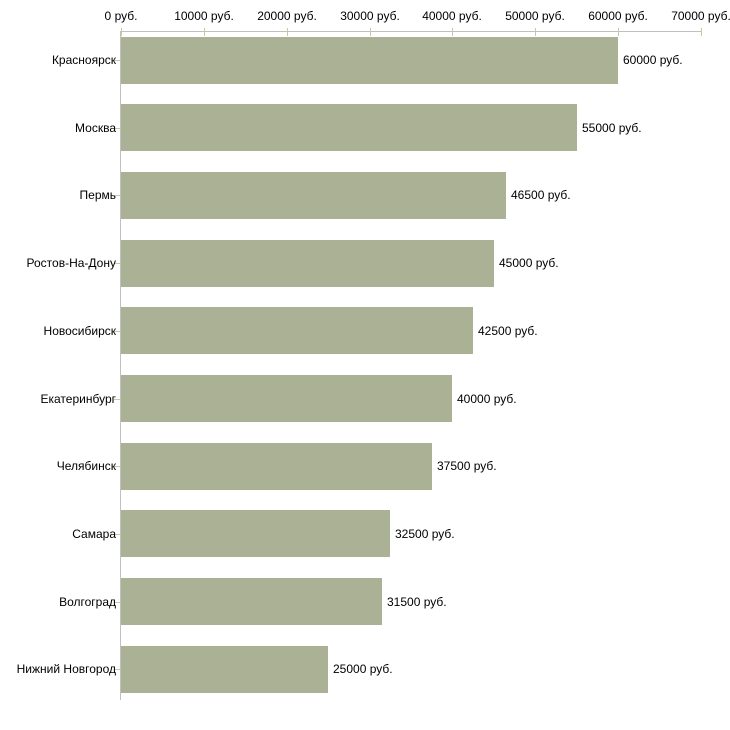  Describe the element at coordinates (487, 399) in the screenshot. I see `value-label: 40000 руб.` at that location.